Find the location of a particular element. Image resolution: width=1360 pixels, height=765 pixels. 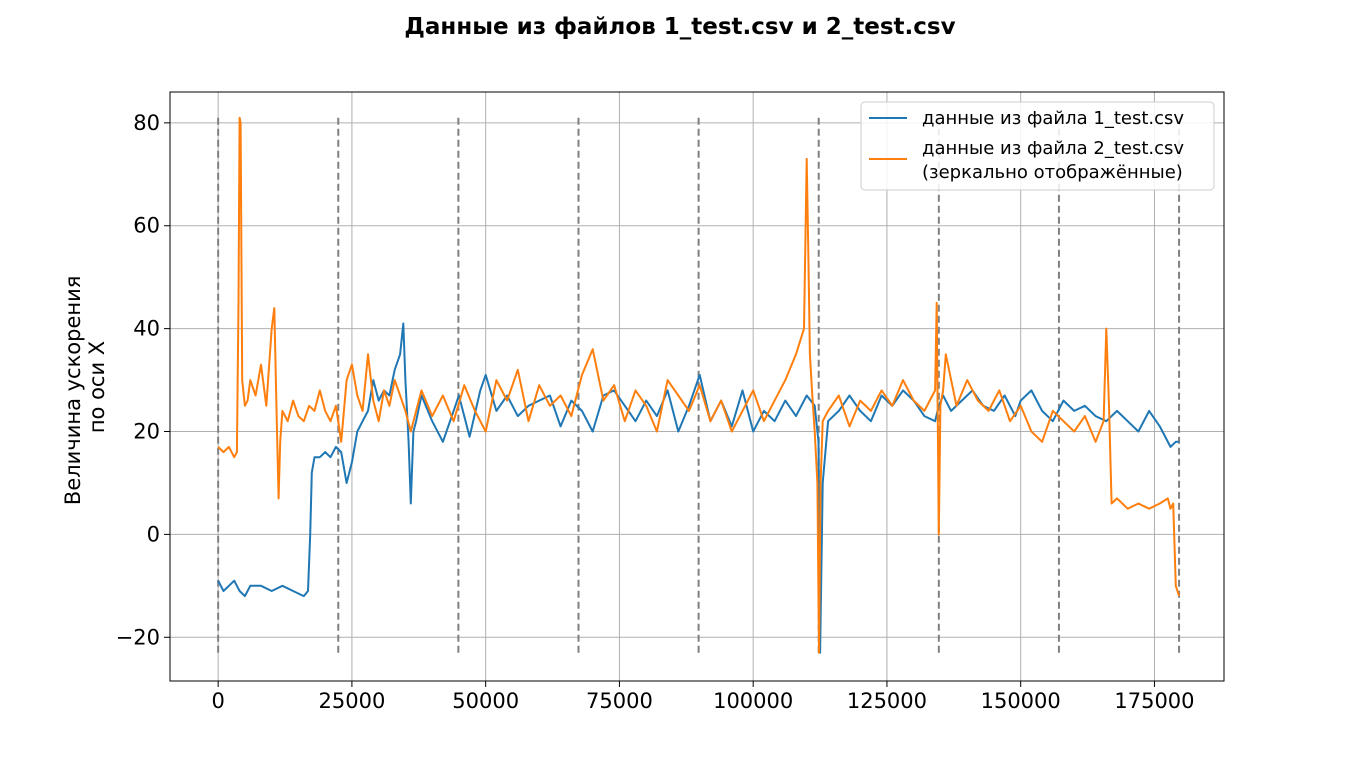

y-tick-label-4: 60 is located at coordinates (146, 226).